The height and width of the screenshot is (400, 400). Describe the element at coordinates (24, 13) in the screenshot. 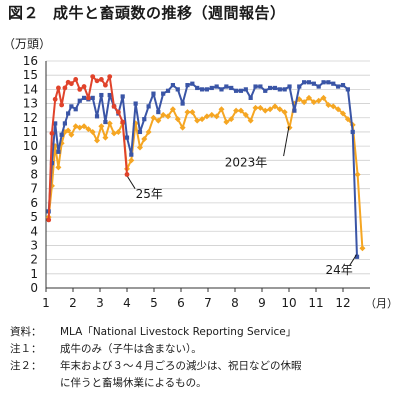

I see `figure-number: 図２` at that location.